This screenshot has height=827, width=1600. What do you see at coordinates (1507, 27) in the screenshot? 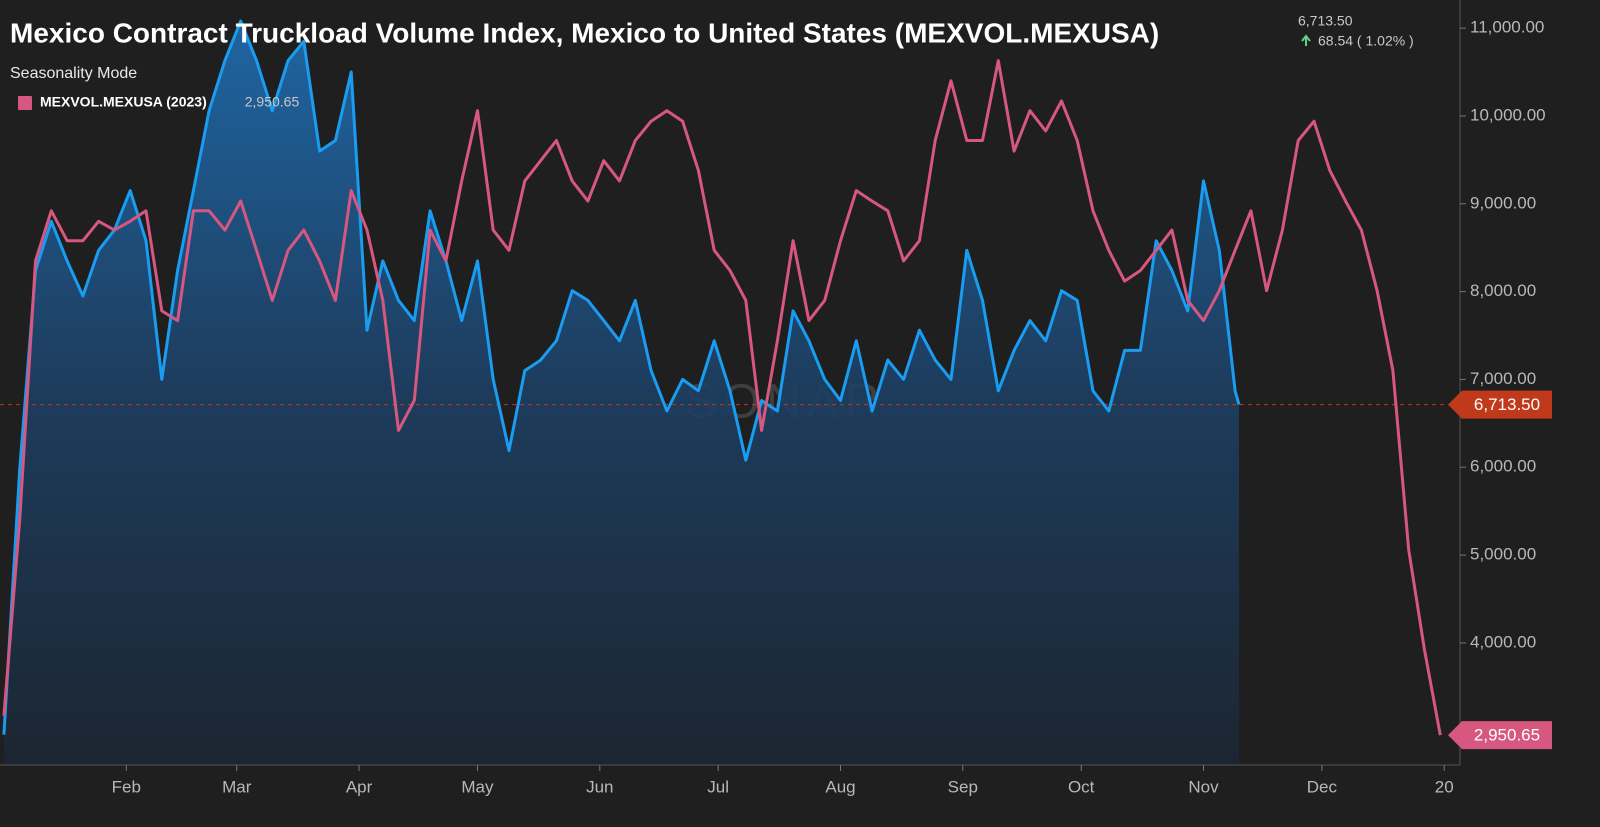
I see `y-tick-label: 11,000.00` at bounding box center [1507, 27].